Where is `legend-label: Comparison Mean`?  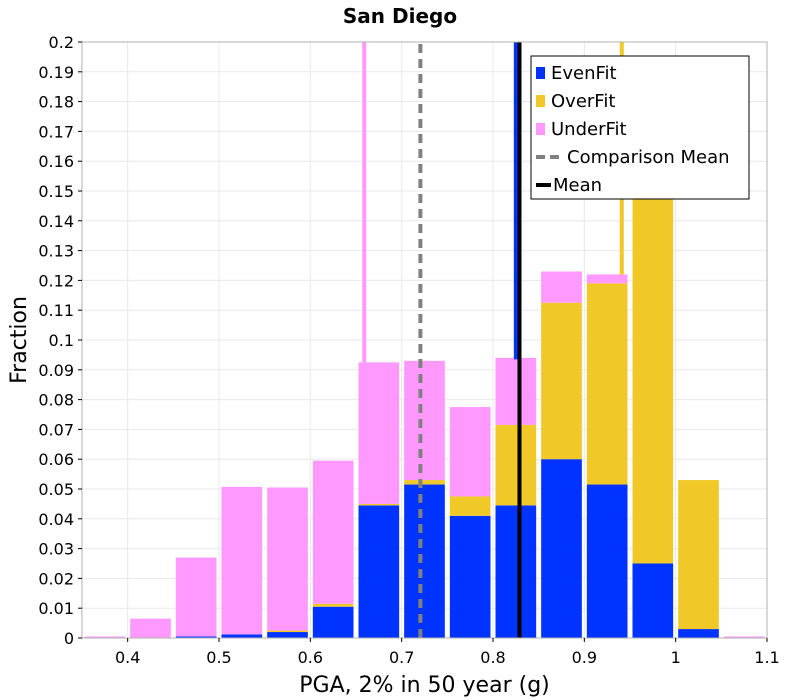 legend-label: Comparison Mean is located at coordinates (648, 157).